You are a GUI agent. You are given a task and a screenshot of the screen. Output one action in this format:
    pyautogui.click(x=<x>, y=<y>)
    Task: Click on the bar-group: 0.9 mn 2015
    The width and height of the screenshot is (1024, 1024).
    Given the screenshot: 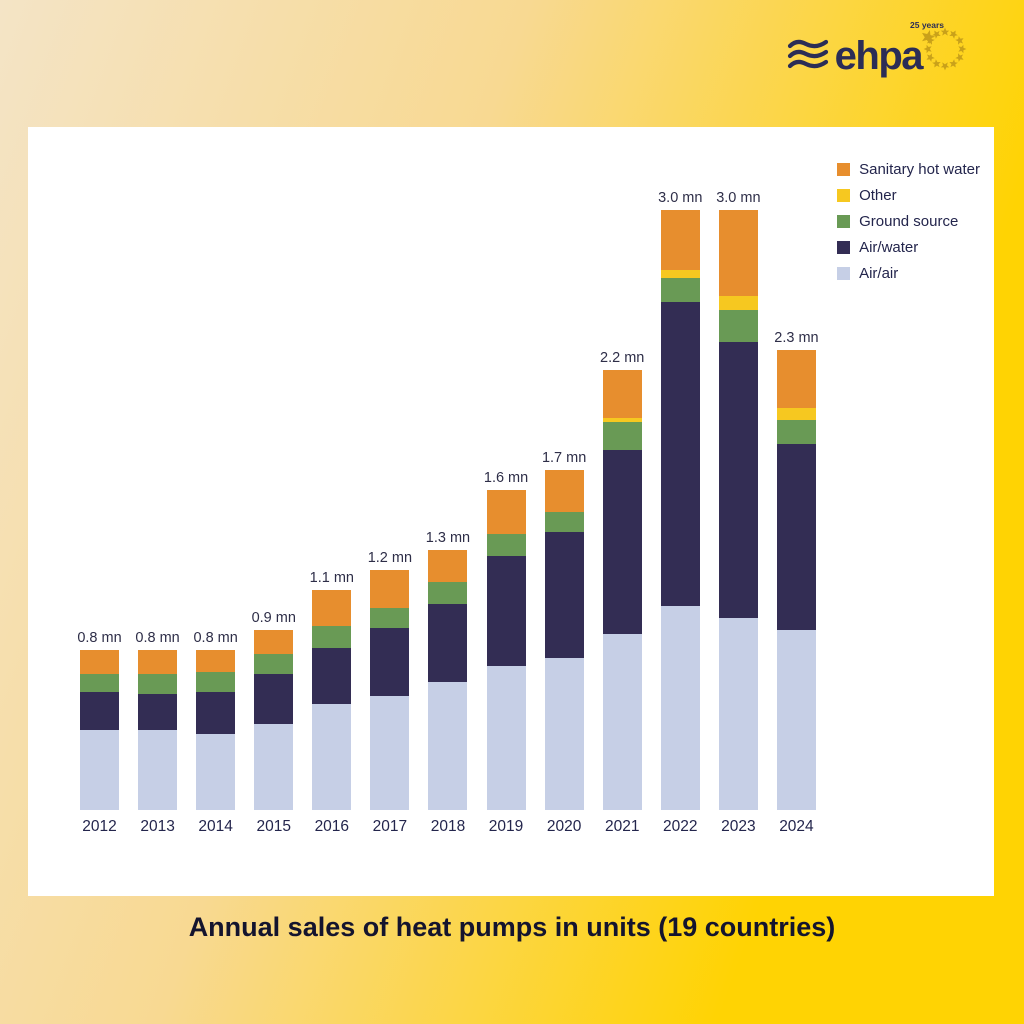 What is the action you would take?
    pyautogui.click(x=273, y=723)
    